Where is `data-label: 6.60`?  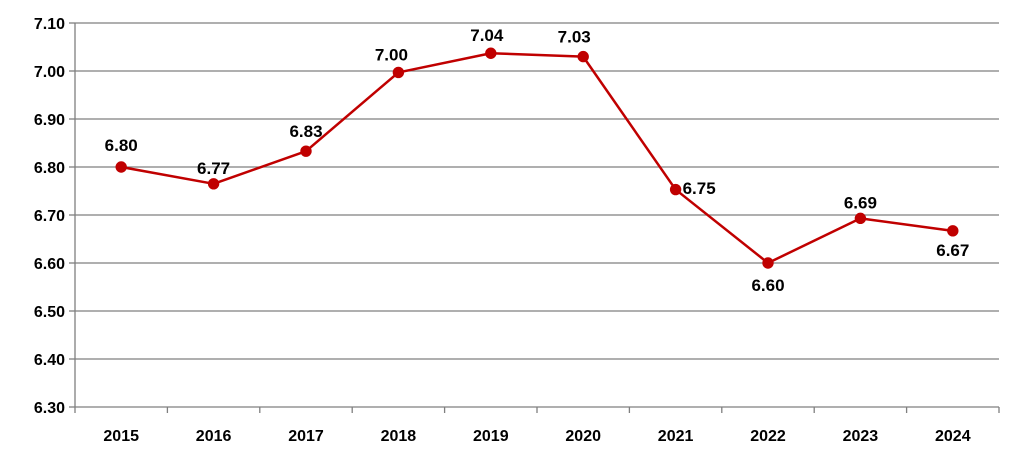
data-label: 6.60 is located at coordinates (767, 285).